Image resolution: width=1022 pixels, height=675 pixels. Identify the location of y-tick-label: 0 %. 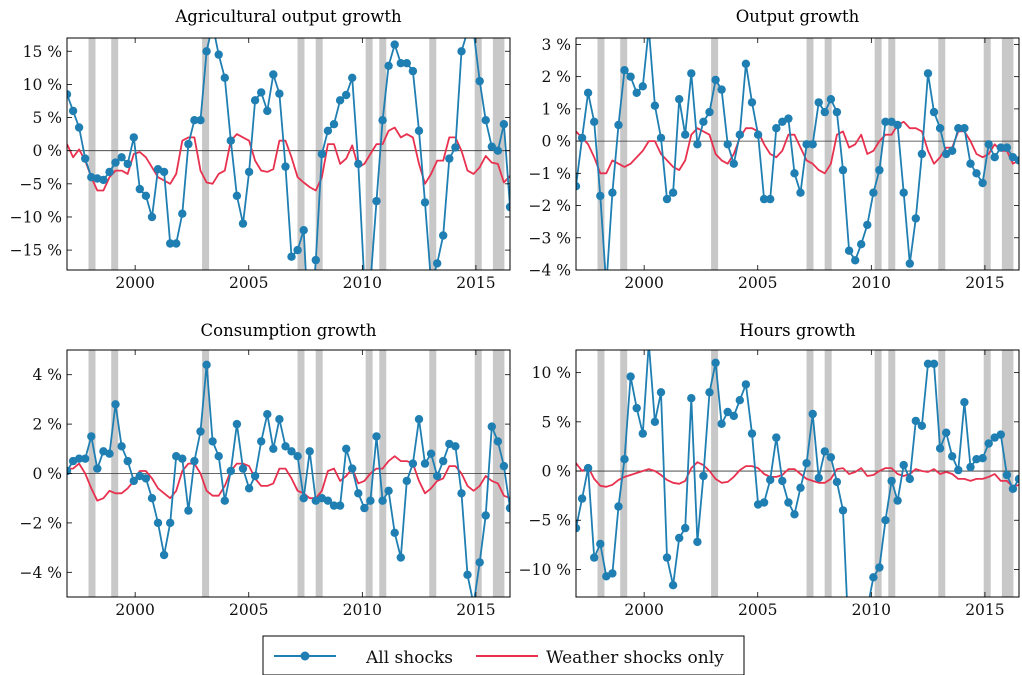
(556, 142).